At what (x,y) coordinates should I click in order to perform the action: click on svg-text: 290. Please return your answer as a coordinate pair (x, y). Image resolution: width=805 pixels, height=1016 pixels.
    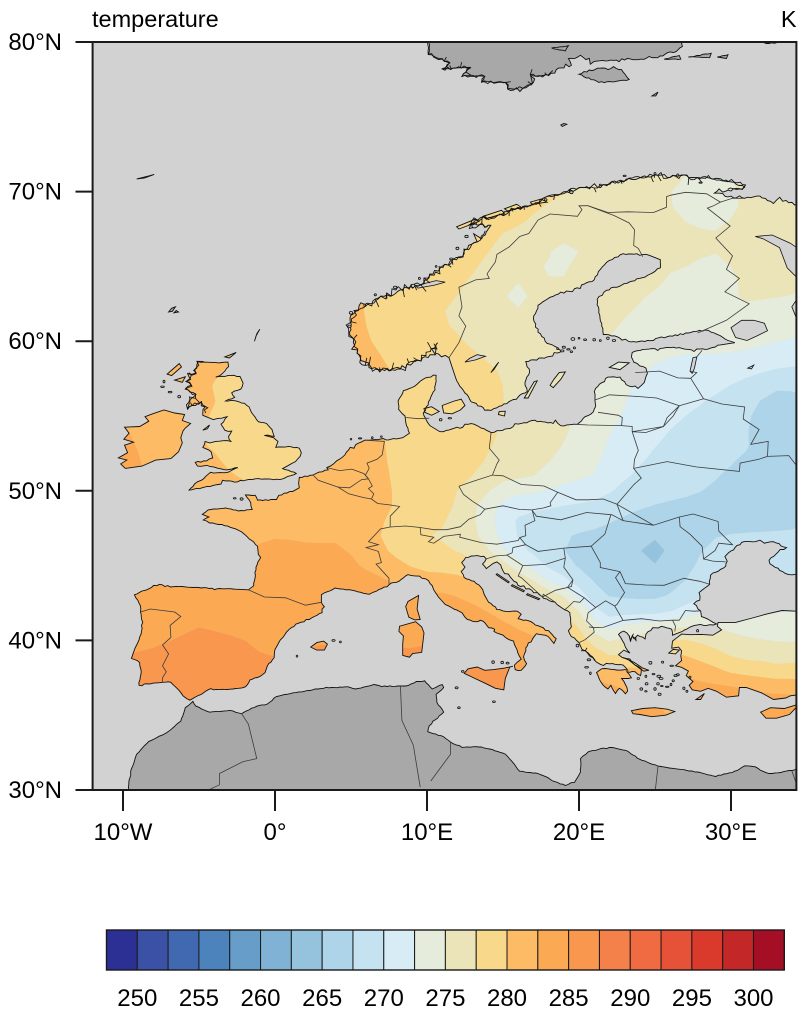
    Looking at the image, I should click on (630, 998).